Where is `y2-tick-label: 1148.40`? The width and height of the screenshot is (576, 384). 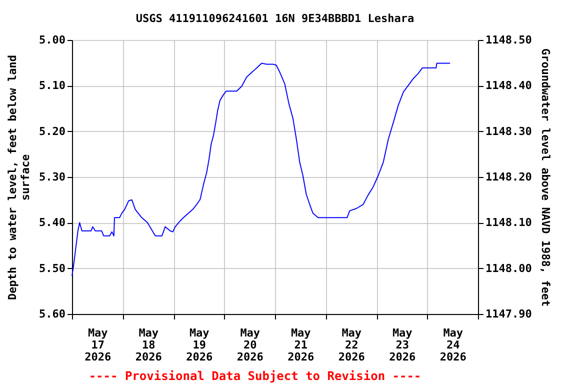
y2-tick-label: 1148.40 is located at coordinates (509, 85).